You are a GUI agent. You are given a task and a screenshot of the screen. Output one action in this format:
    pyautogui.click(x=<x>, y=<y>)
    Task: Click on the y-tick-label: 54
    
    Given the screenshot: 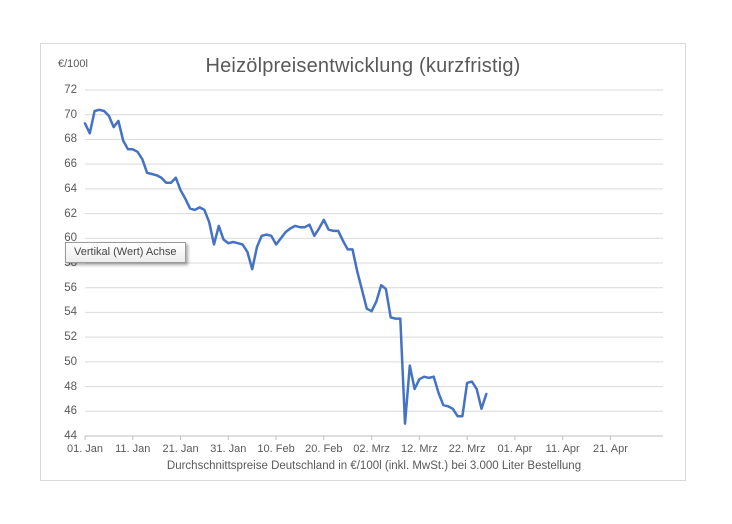 What is the action you would take?
    pyautogui.click(x=70, y=312)
    